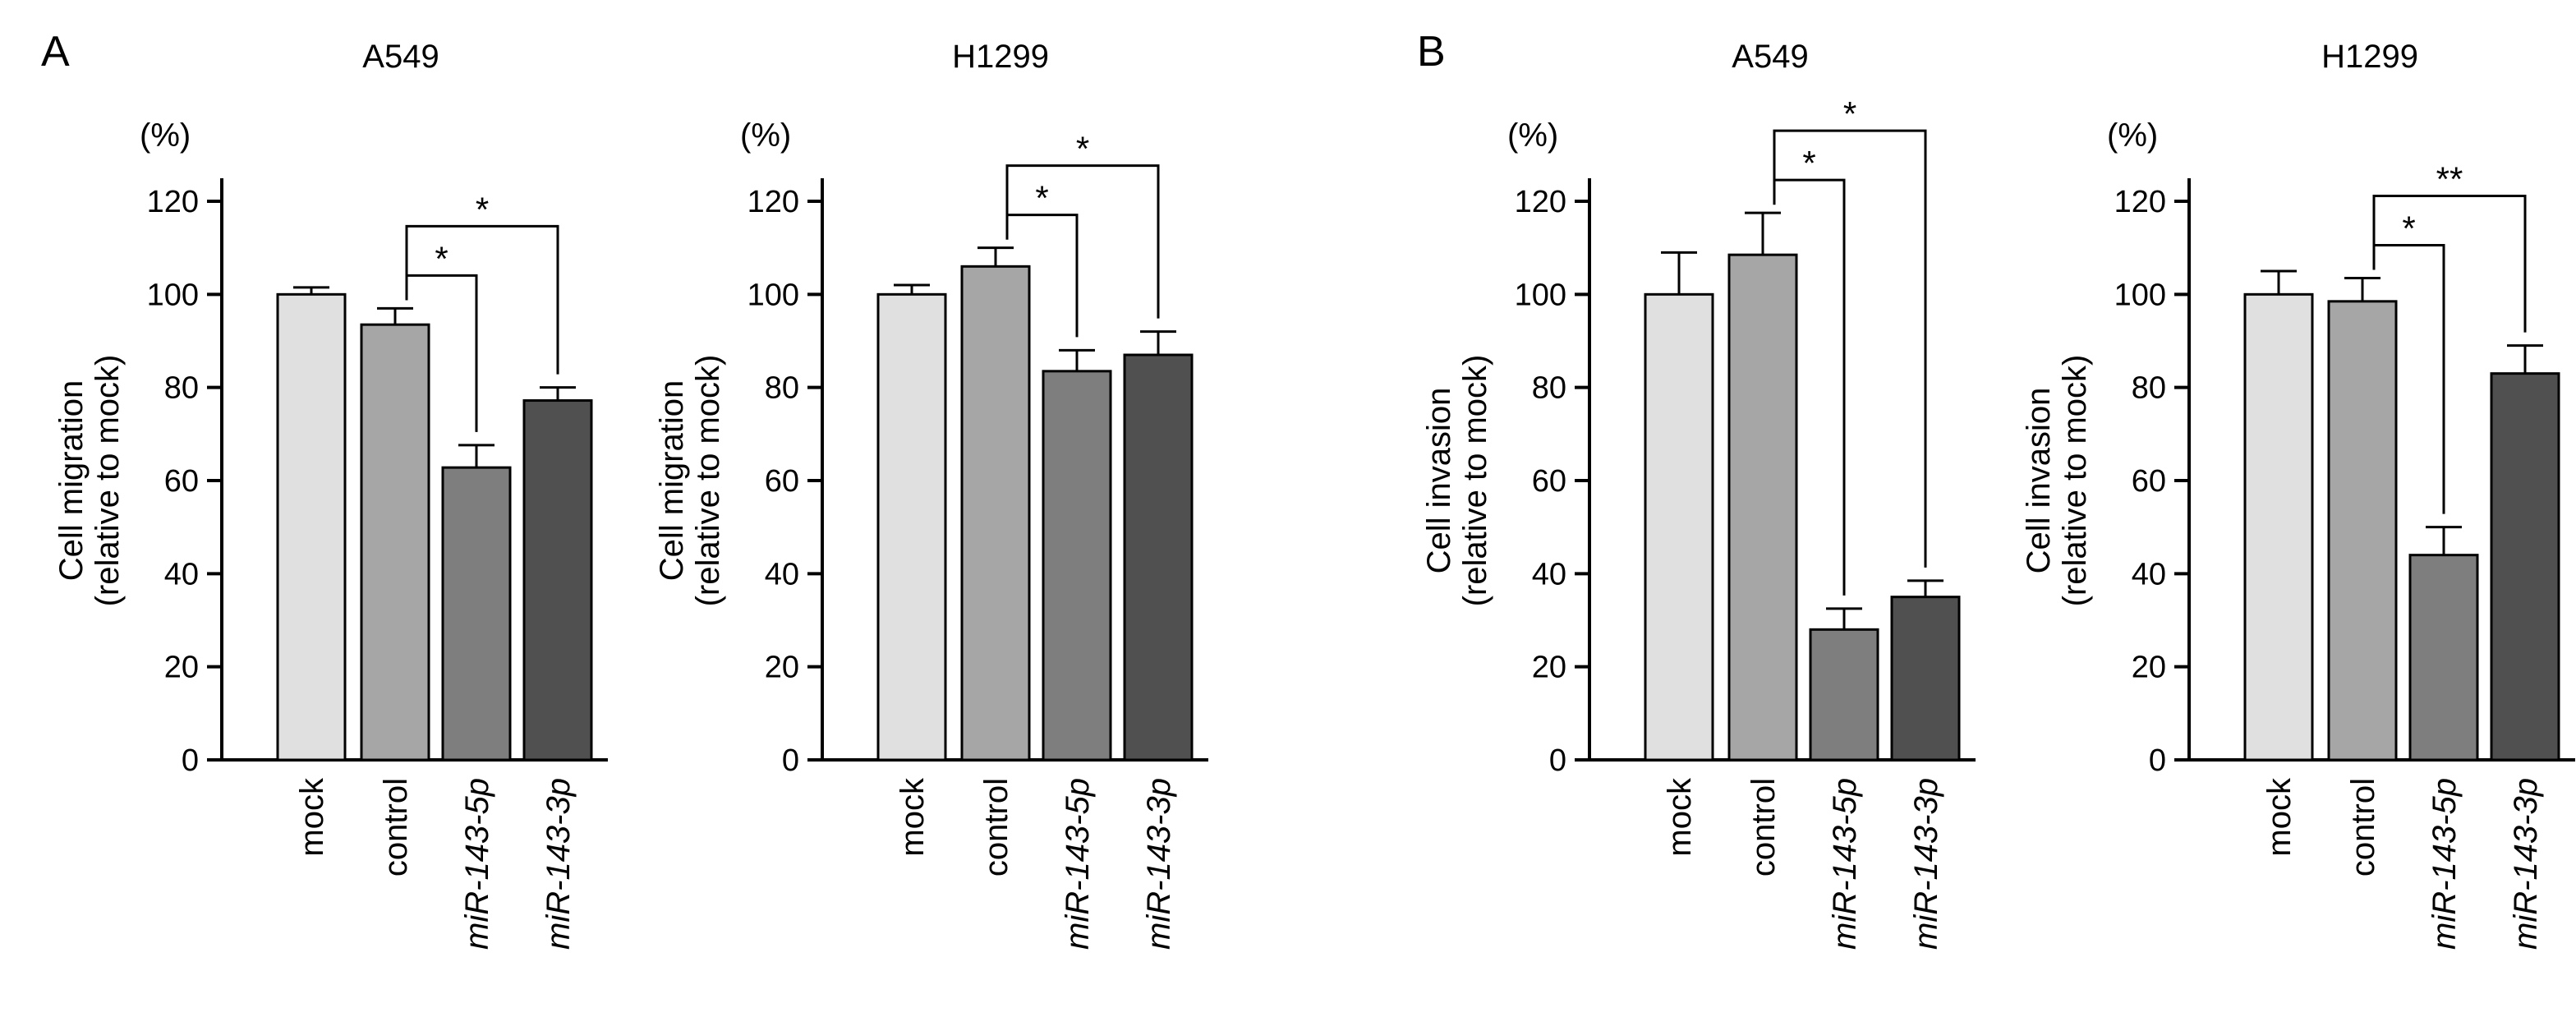 The width and height of the screenshot is (2576, 1017). Describe the element at coordinates (2449, 179) in the screenshot. I see `significance-label: **` at that location.